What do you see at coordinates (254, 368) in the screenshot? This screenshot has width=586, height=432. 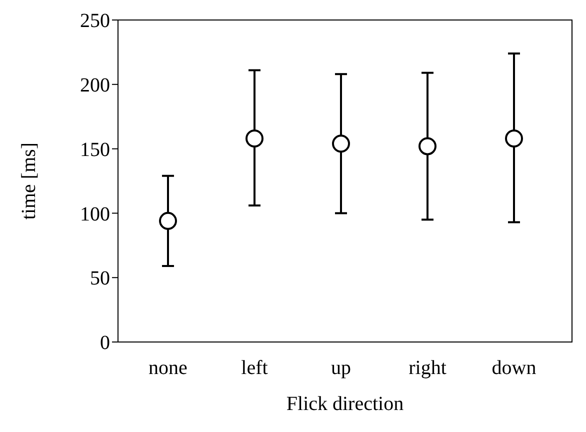 I see `x-tick-label: left` at bounding box center [254, 368].